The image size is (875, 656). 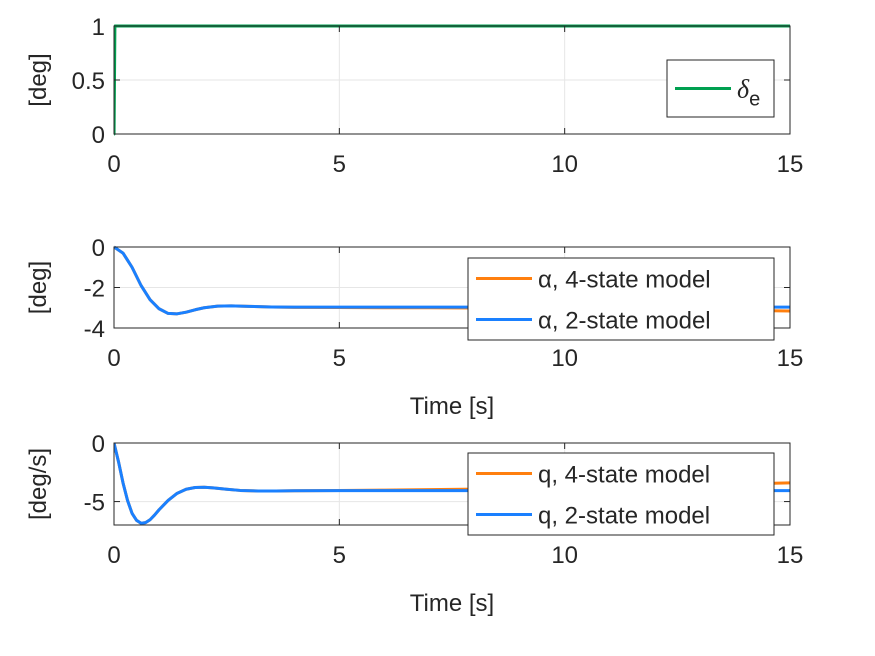 What do you see at coordinates (94, 289) in the screenshot?
I see `y-tick-label: -2` at bounding box center [94, 289].